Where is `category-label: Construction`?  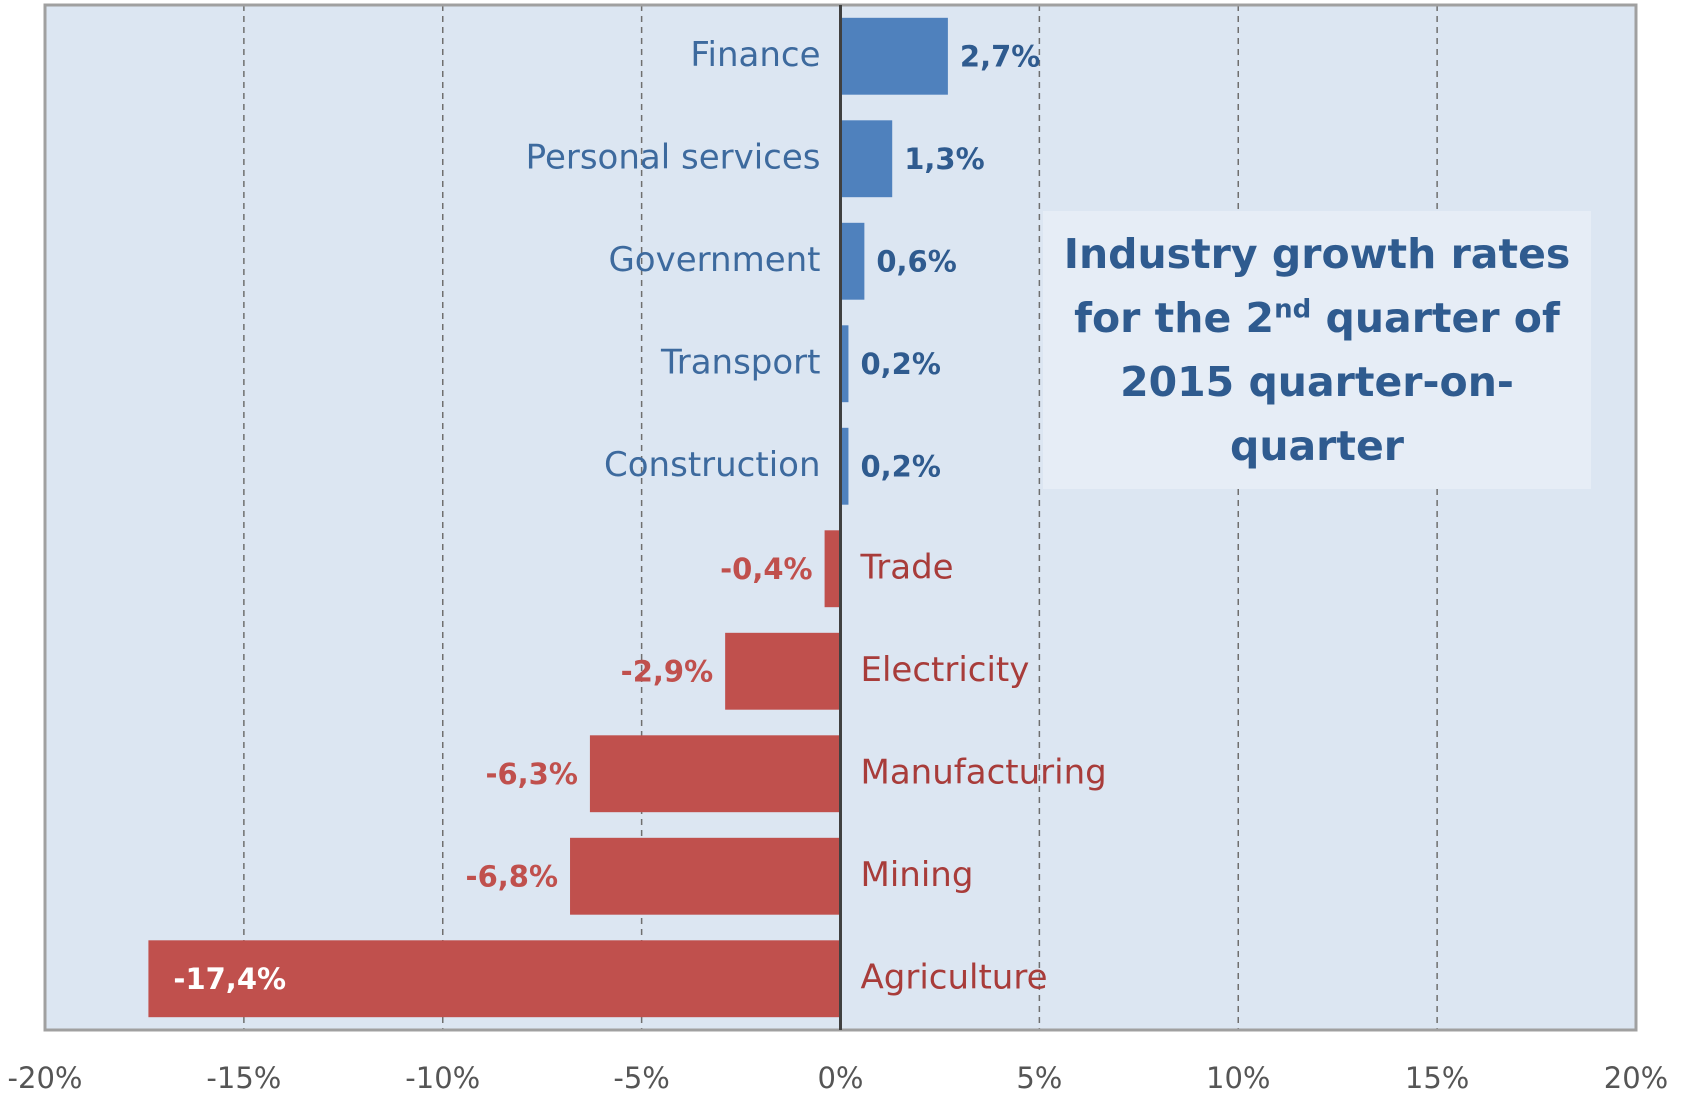
category-label: Construction is located at coordinates (712, 465).